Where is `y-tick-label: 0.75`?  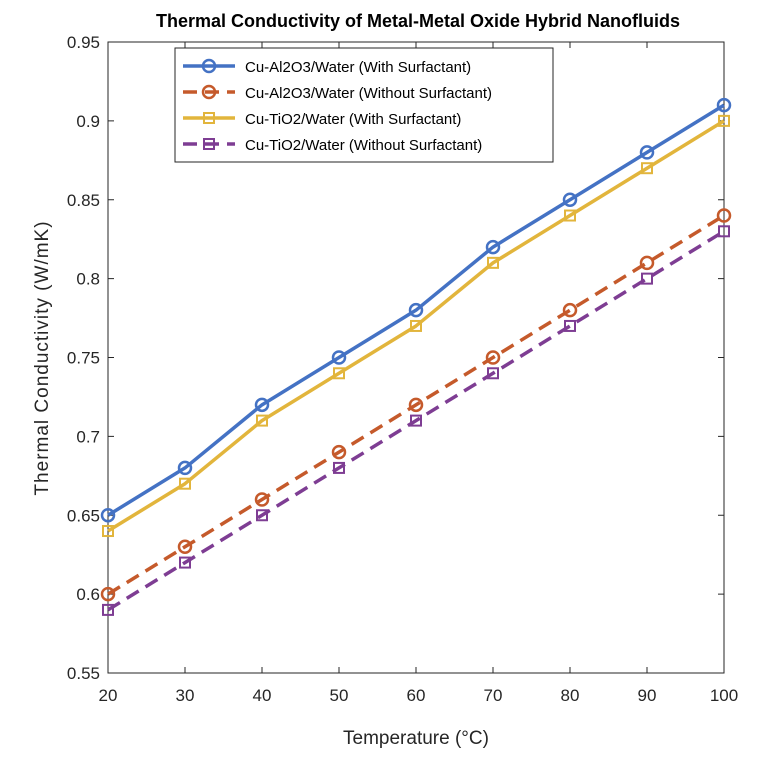 y-tick-label: 0.75 is located at coordinates (83, 358).